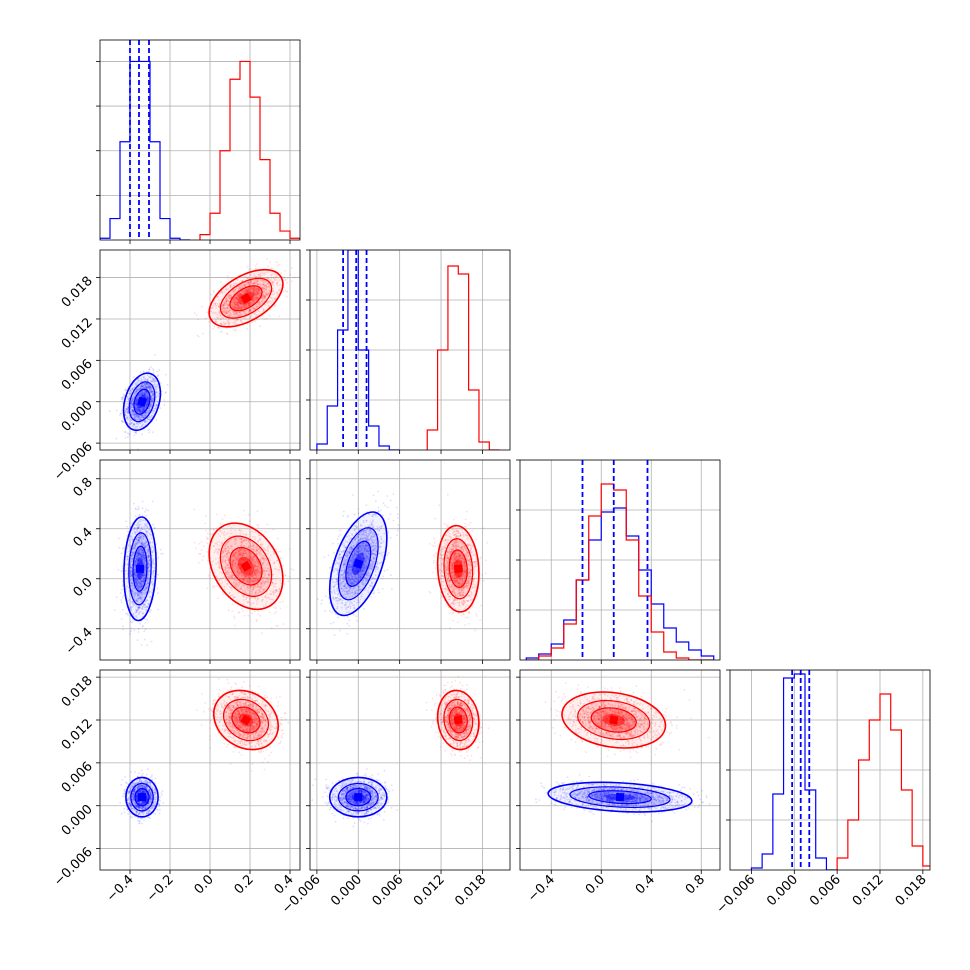 The height and width of the screenshot is (970, 970). Describe the element at coordinates (244, 884) in the screenshot. I see `x-tick-label: 0.2` at that location.